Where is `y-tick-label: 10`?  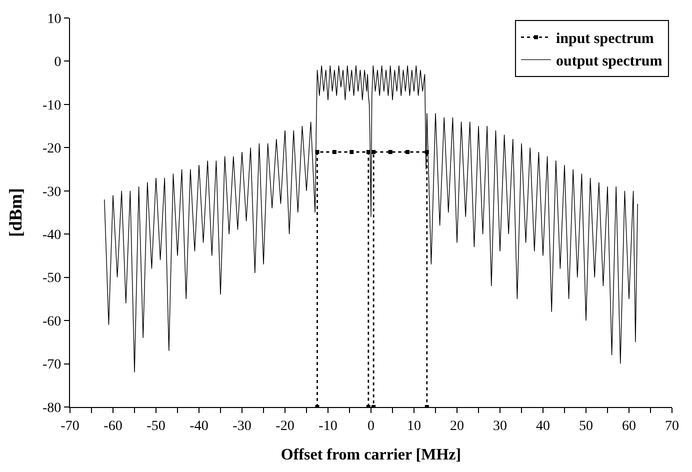
y-tick-label: 10 is located at coordinates (54, 19).